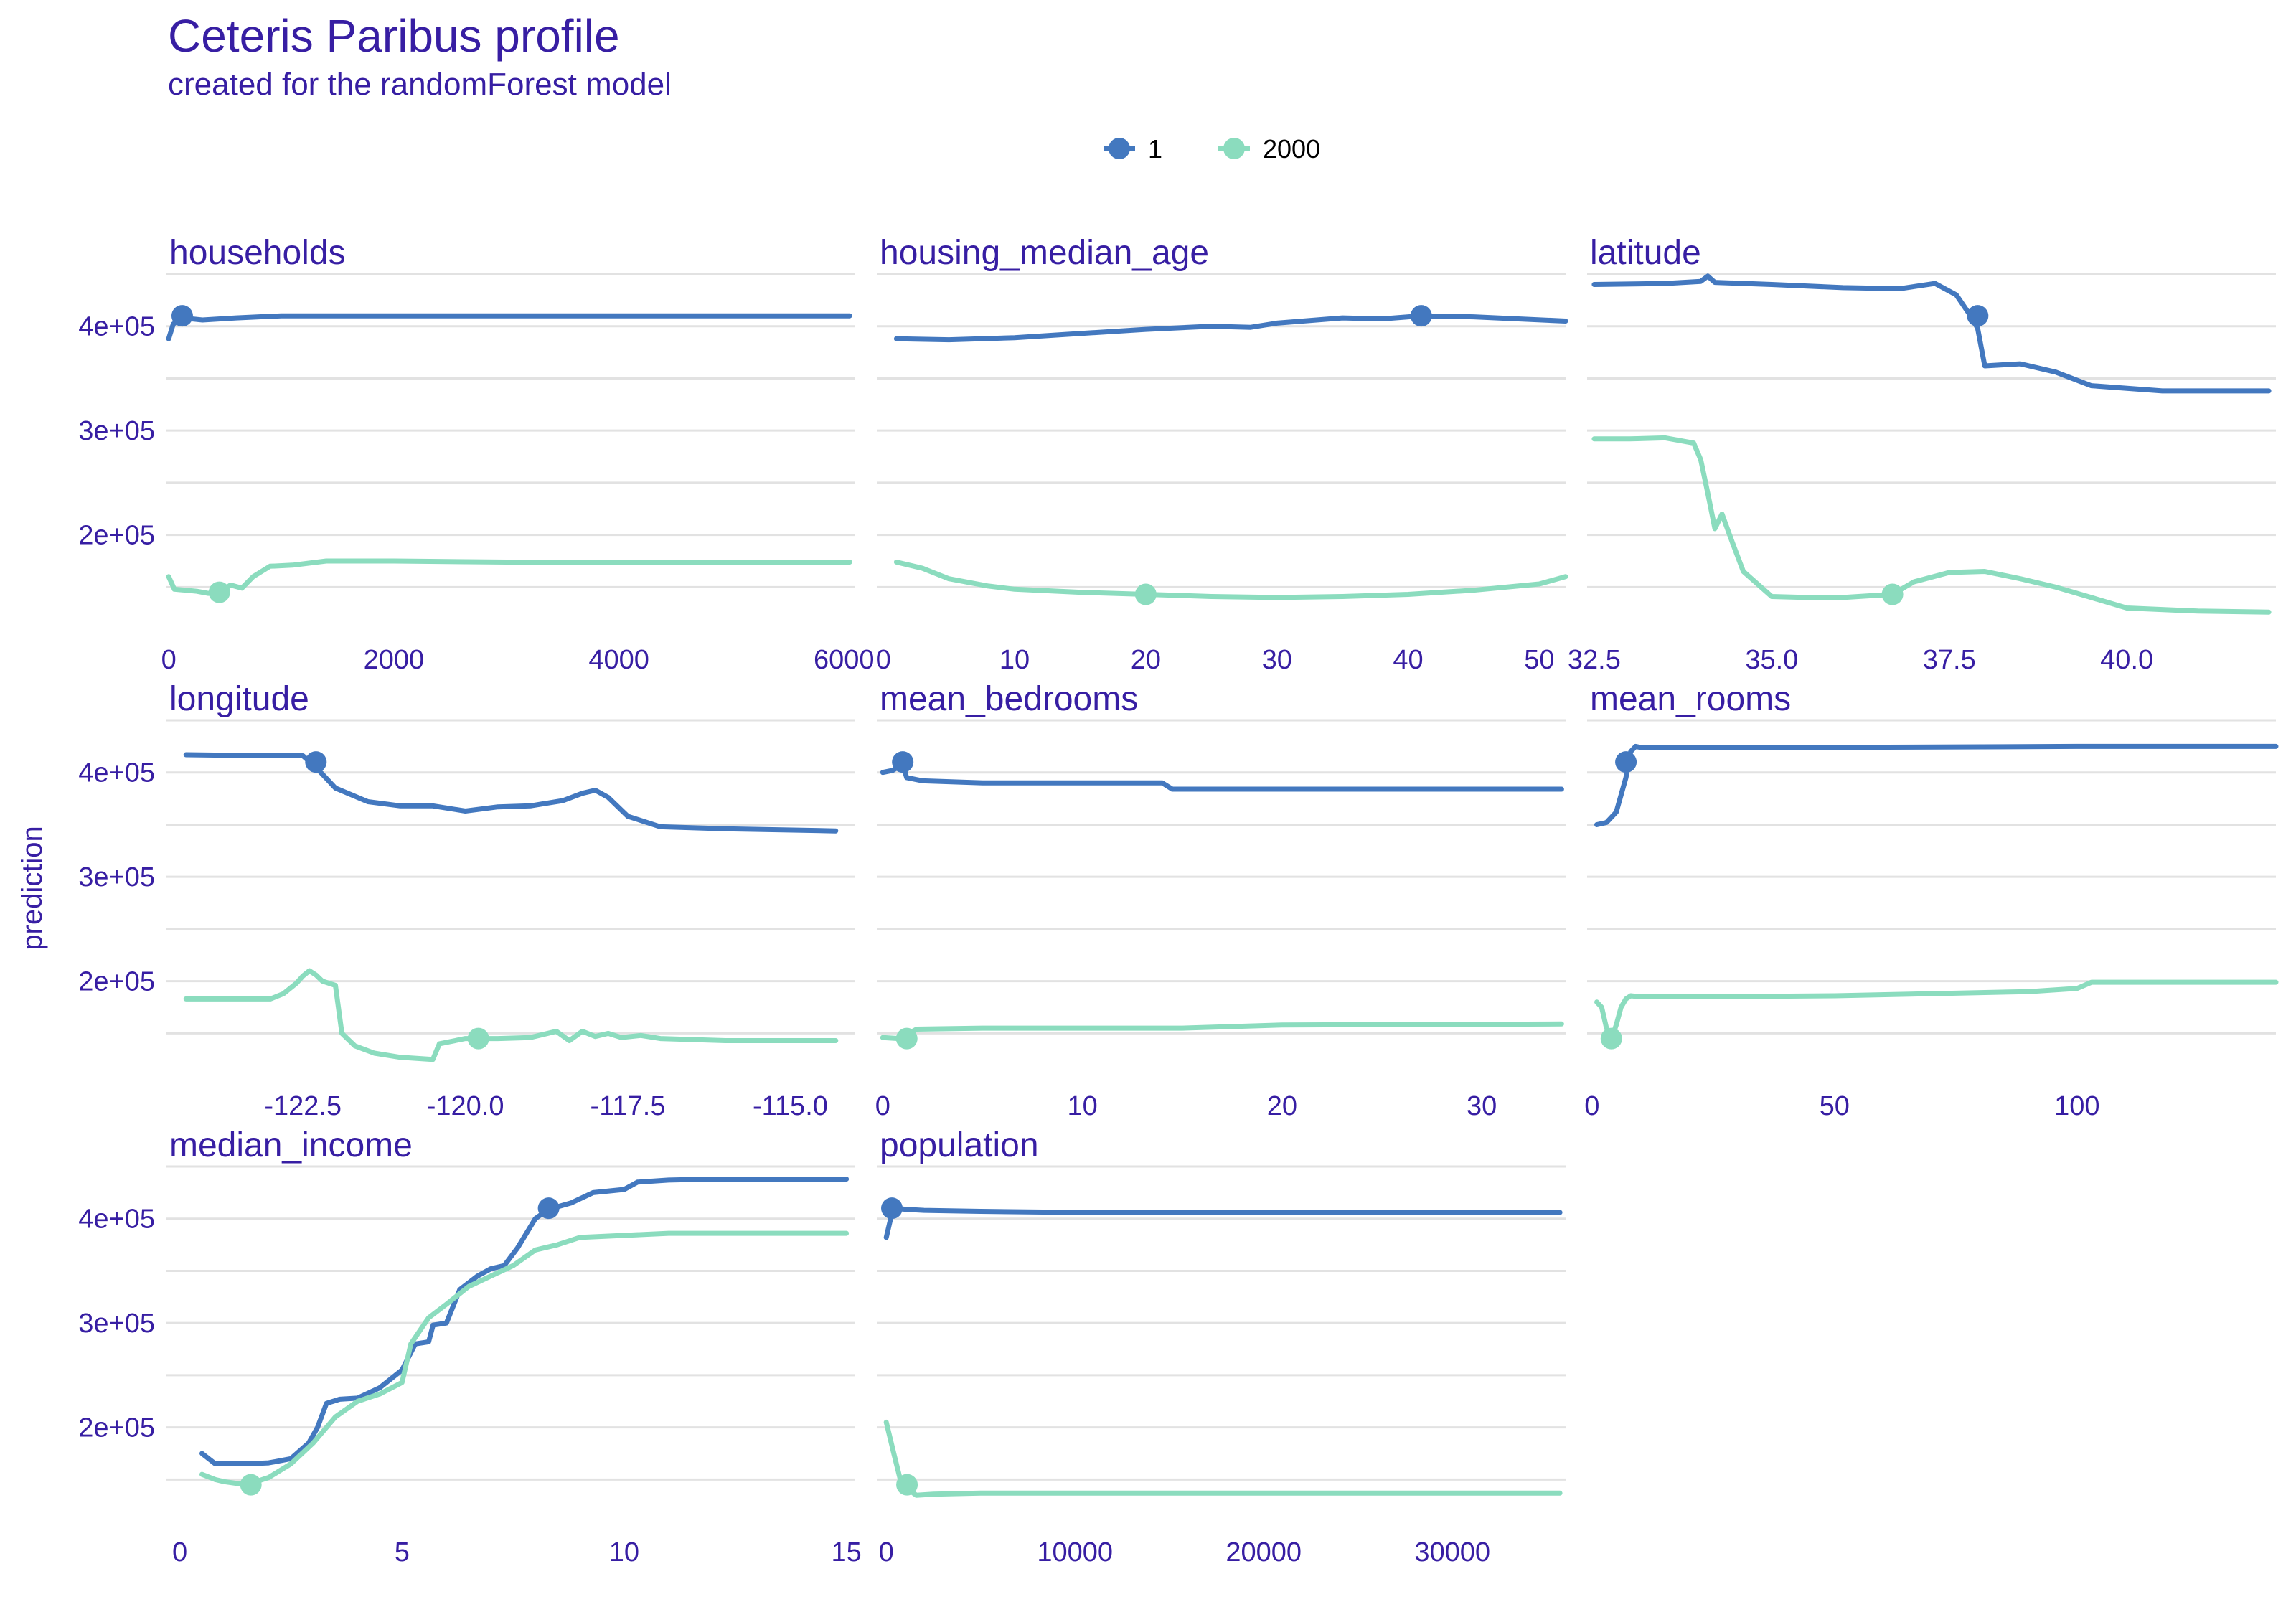  I want to click on x-tick-label: 2000, so click(395, 660).